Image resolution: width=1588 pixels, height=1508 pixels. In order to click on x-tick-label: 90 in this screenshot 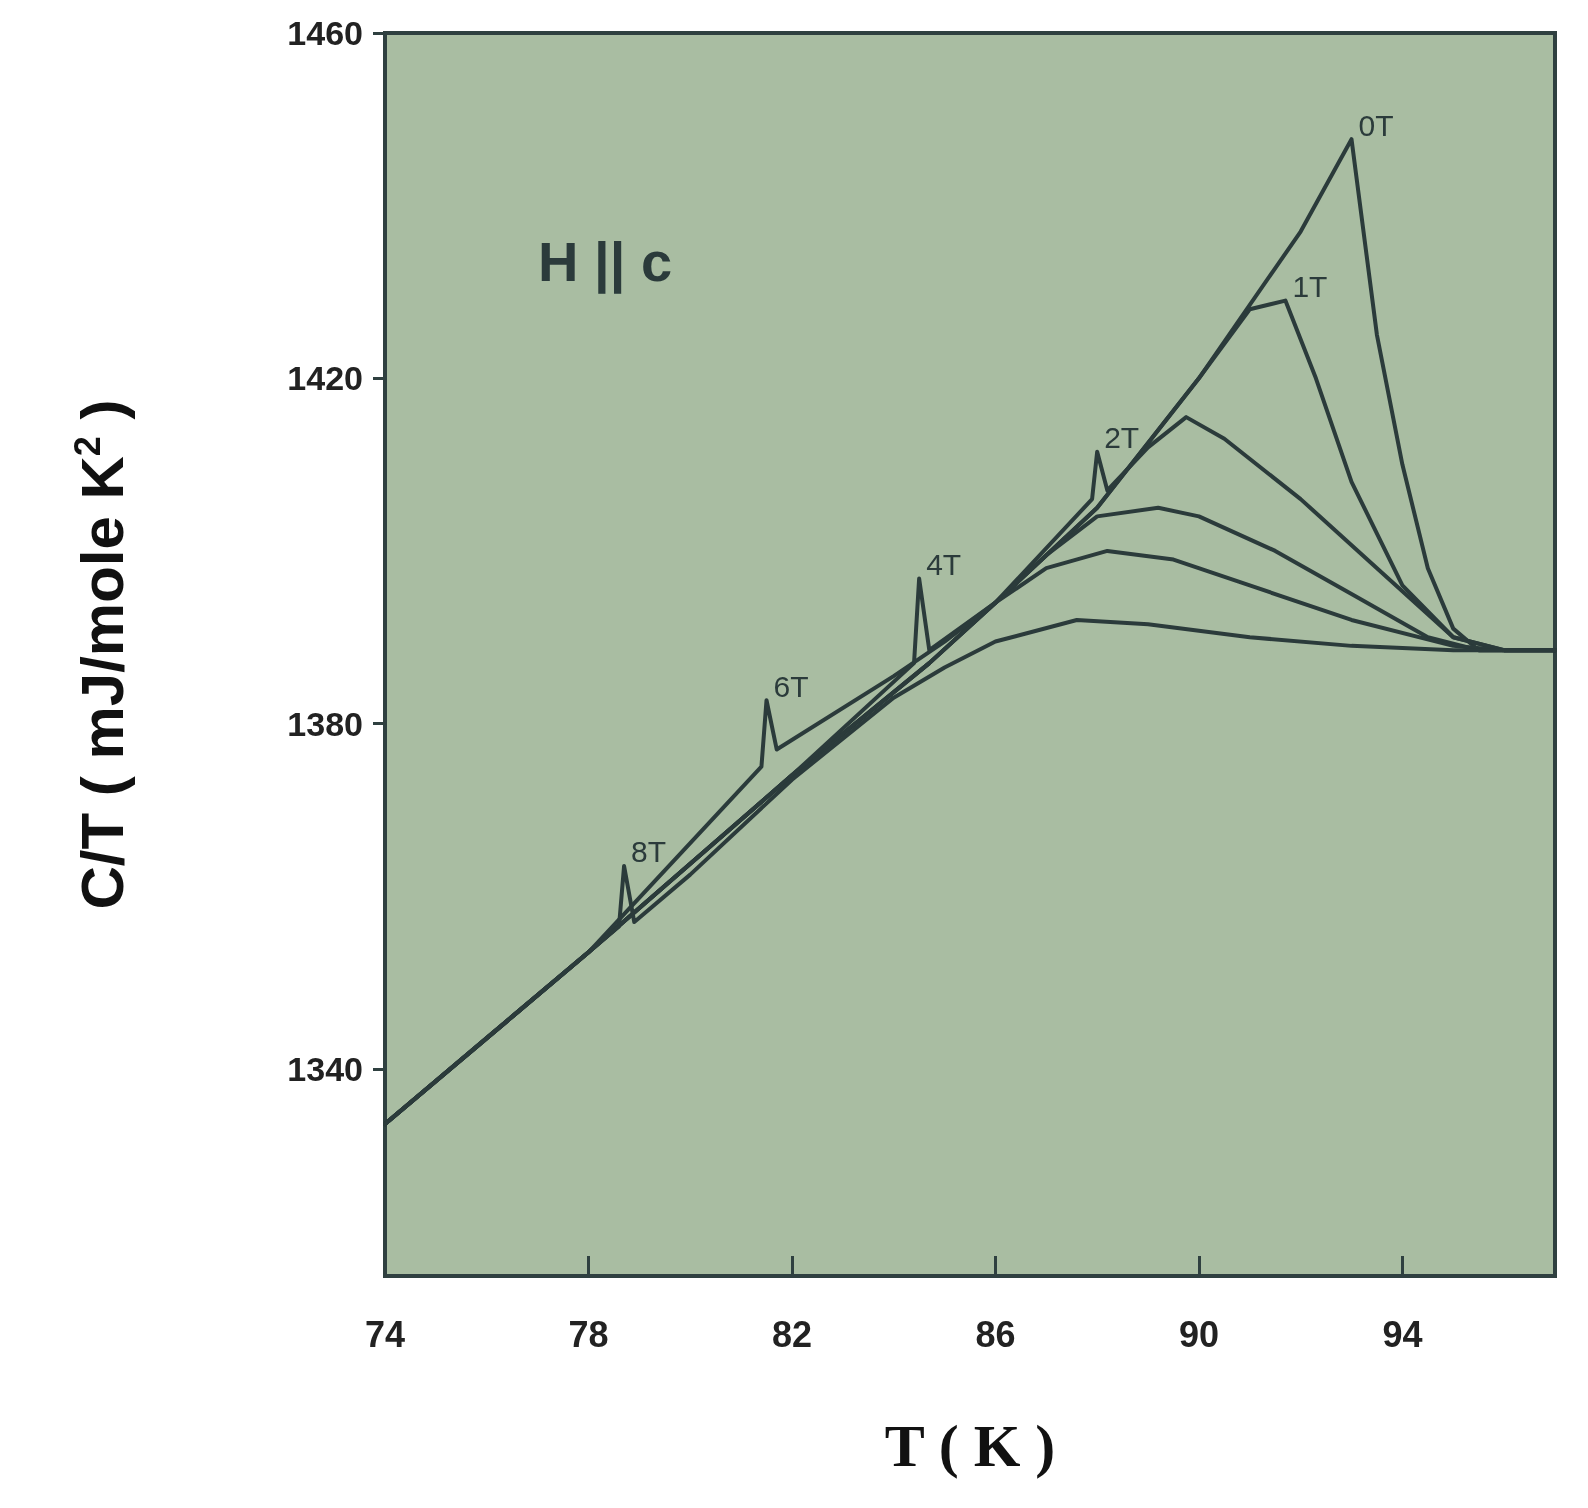, I will do `click(1198, 1334)`.